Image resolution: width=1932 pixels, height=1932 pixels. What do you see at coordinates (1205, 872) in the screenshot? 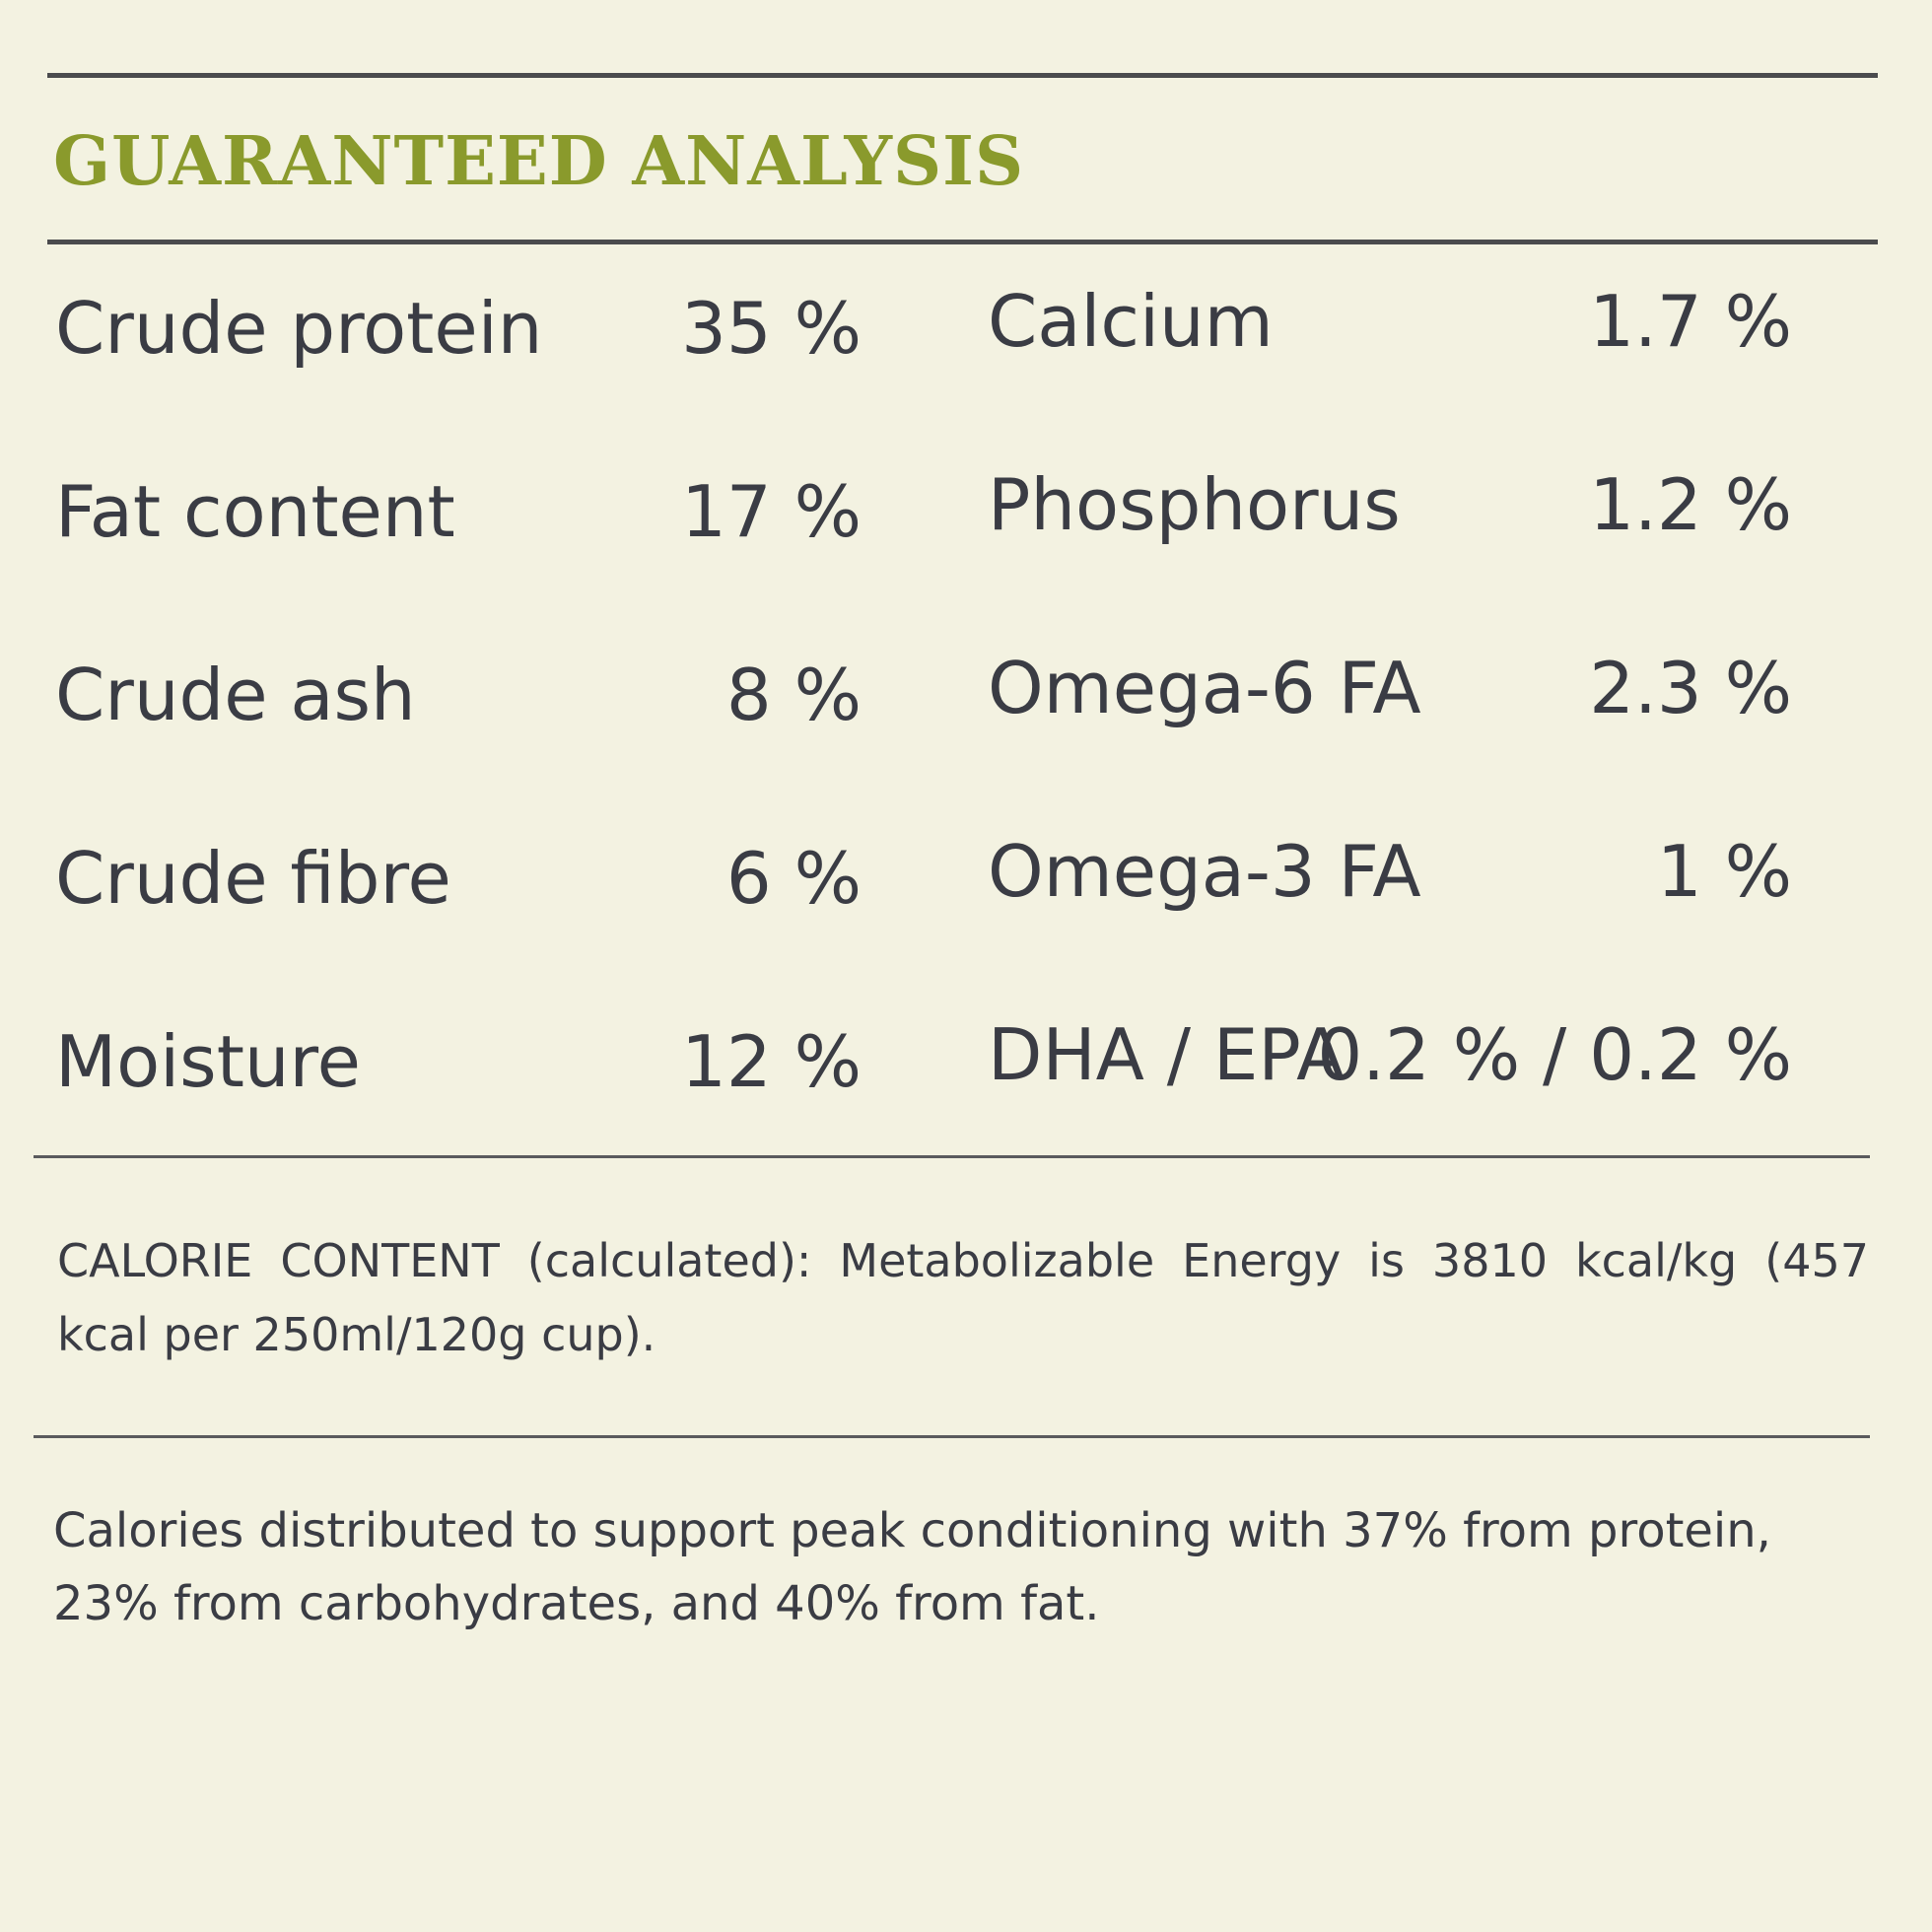
I see `nutrient-label: Omega-3 FA` at bounding box center [1205, 872].